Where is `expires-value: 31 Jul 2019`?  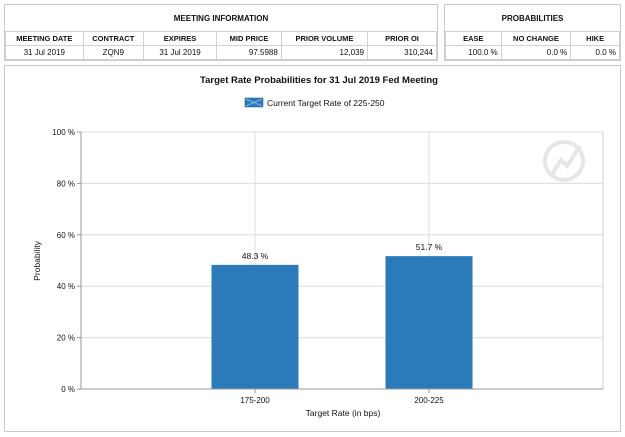
expires-value: 31 Jul 2019 is located at coordinates (180, 52).